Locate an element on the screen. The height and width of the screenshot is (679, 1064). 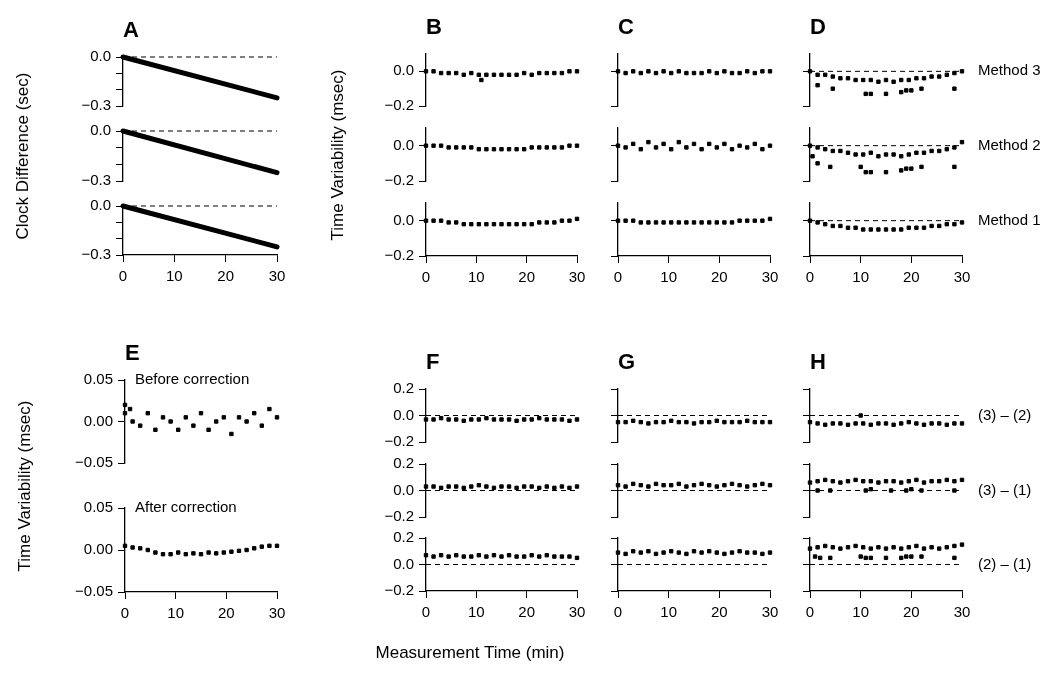
annotation: Before correction is located at coordinates (192, 379).